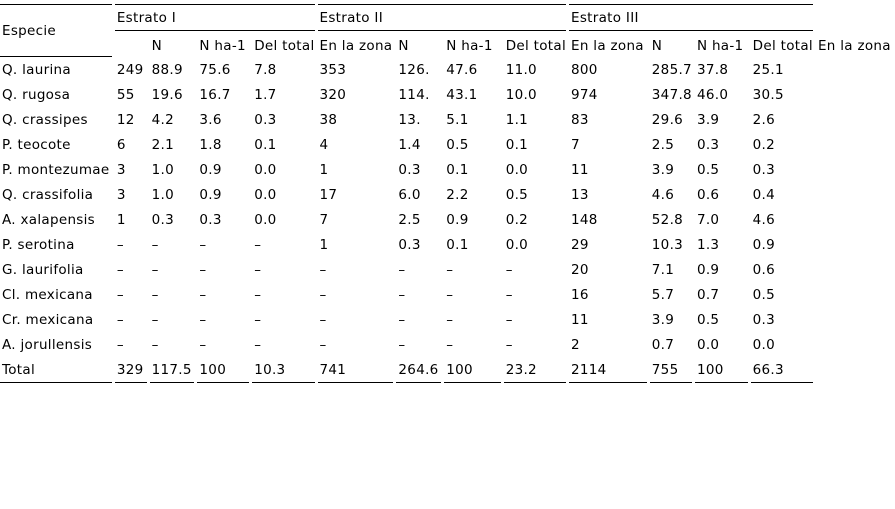 Image resolution: width=895 pixels, height=509 pixels. What do you see at coordinates (781, 370) in the screenshot?
I see `value-cell: 66.3` at bounding box center [781, 370].